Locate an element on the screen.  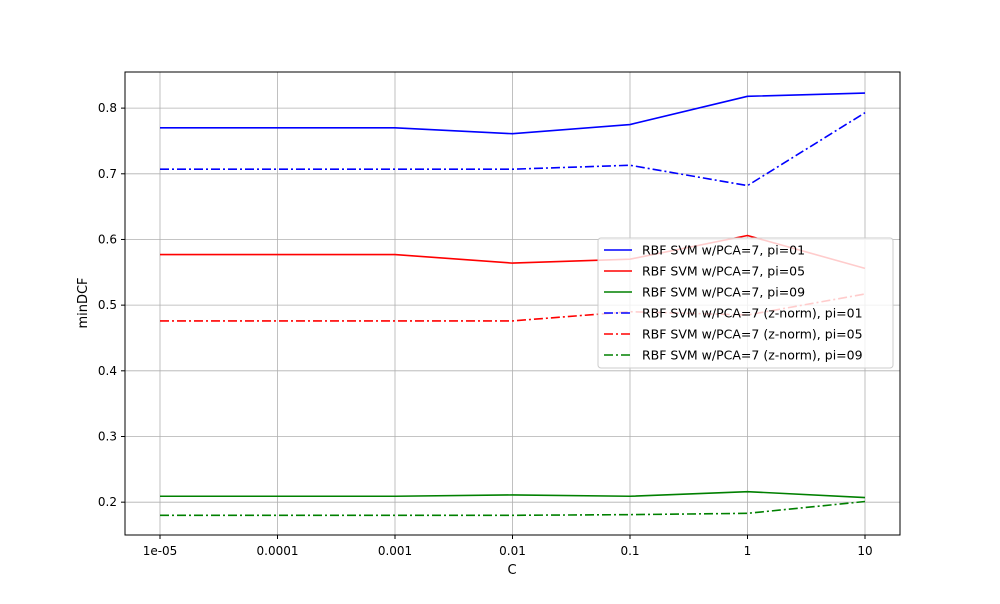
y-axis: 0.2 0.3 0.4 0.5 0.6 0.7 0.8 is located at coordinates (111, 305).